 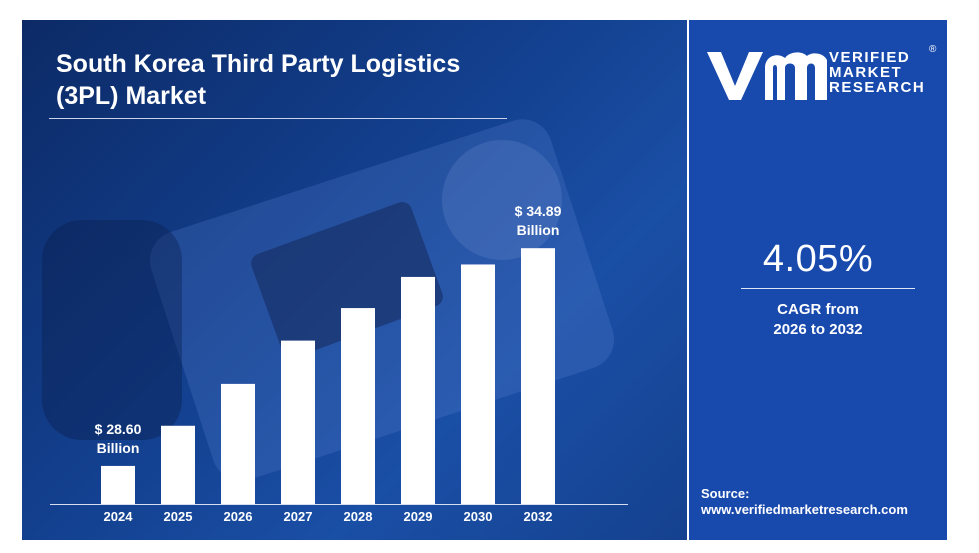 What do you see at coordinates (866, 72) in the screenshot?
I see `brand-line-2: MARKET` at bounding box center [866, 72].